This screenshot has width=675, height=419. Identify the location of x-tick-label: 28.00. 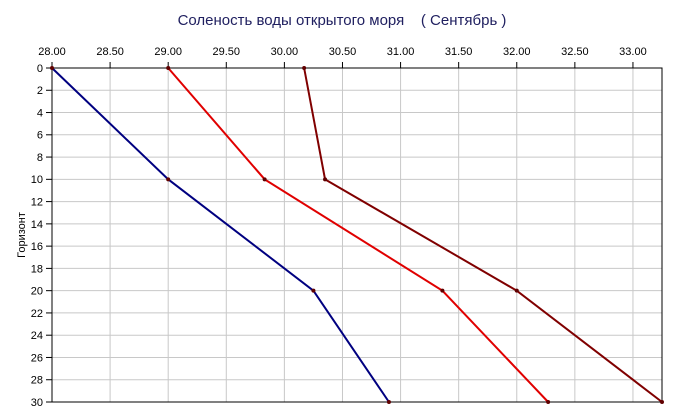
(52, 52).